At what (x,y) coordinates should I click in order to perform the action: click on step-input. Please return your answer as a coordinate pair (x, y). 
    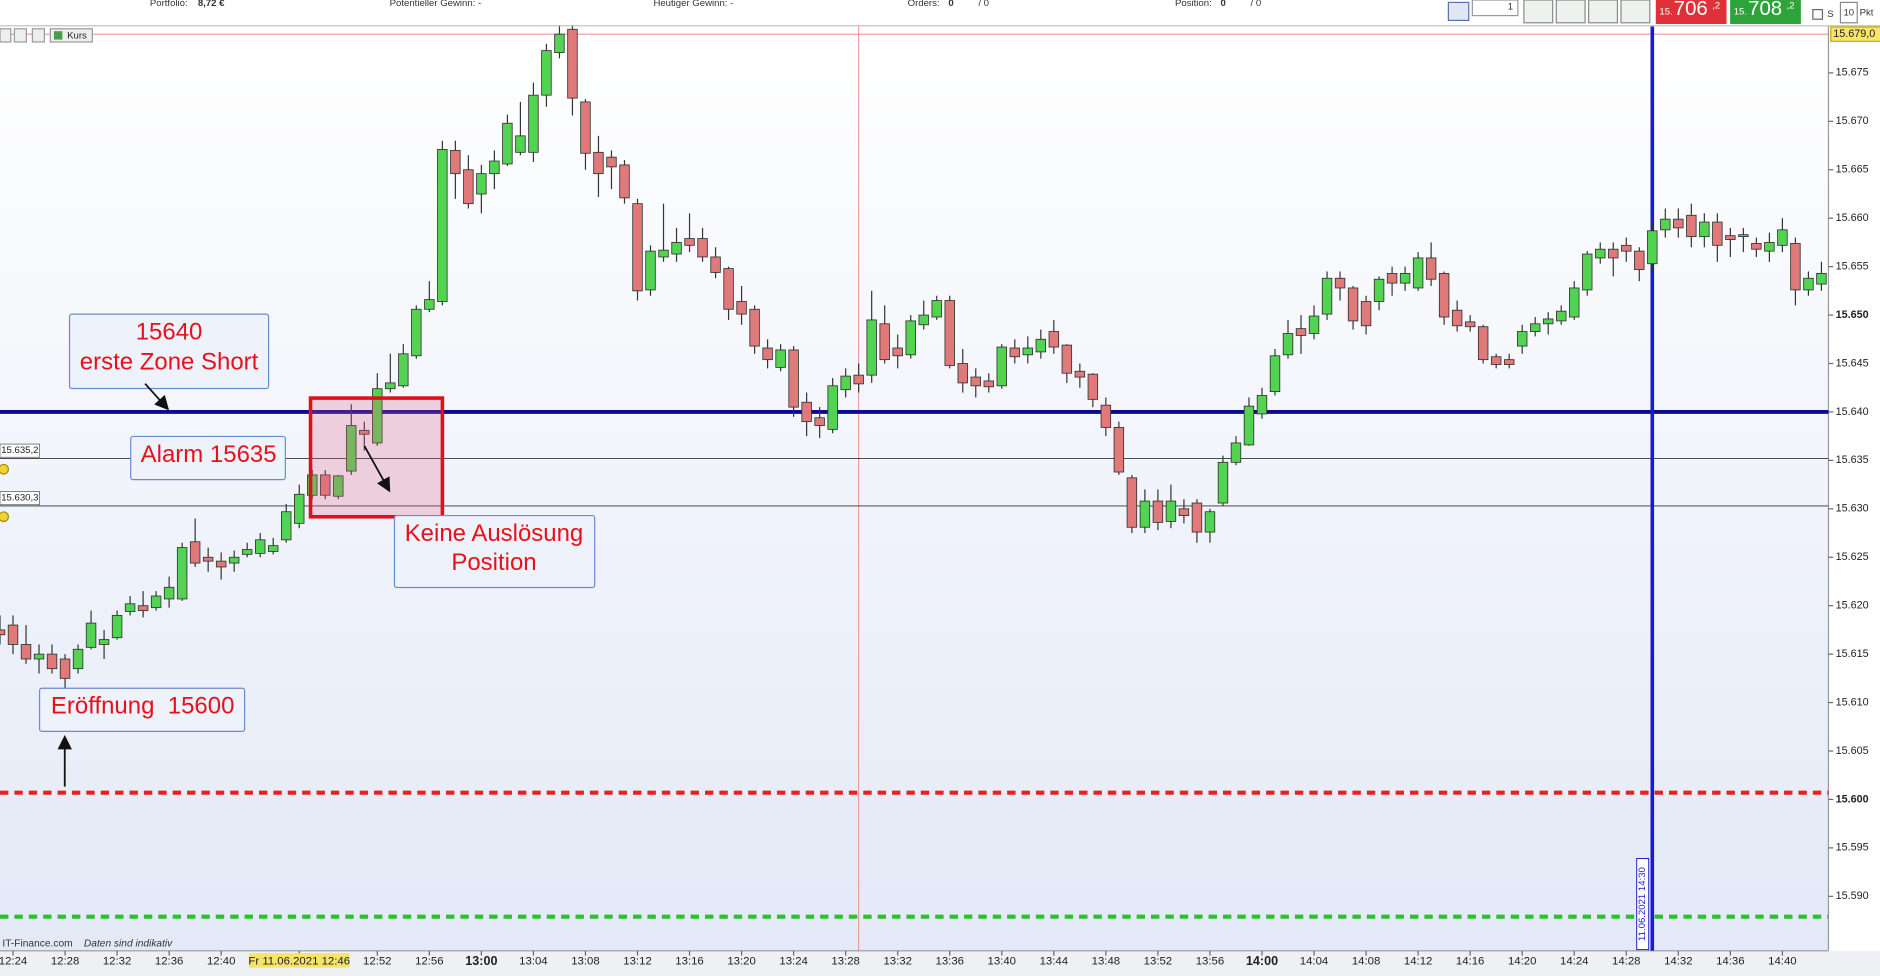
    Looking at the image, I should click on (1848, 12).